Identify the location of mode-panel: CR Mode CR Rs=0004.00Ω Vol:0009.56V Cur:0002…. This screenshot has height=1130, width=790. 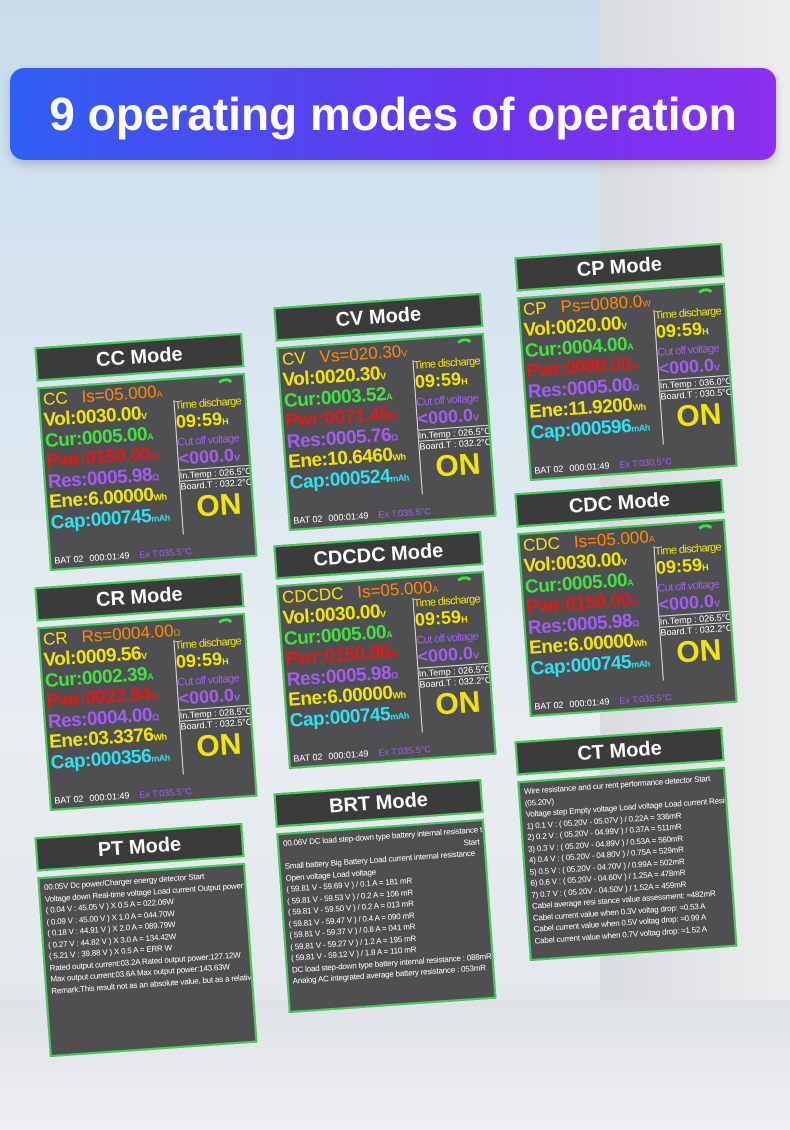
(146, 692).